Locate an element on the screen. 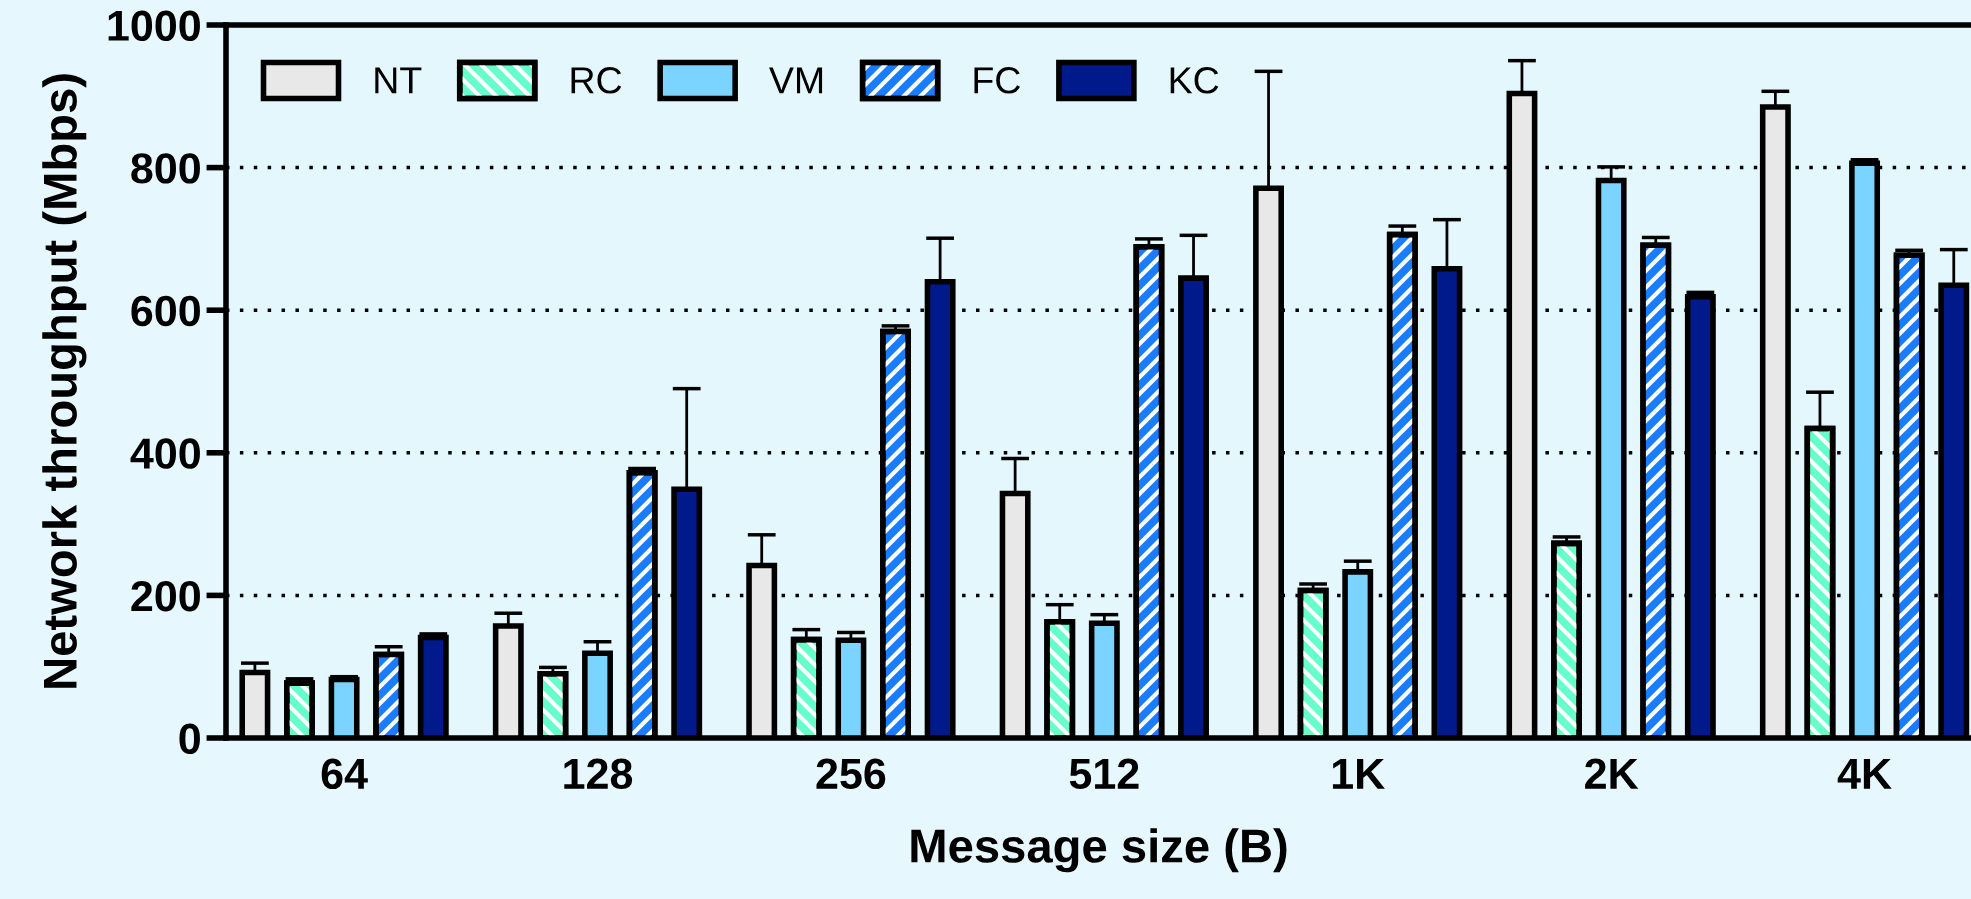  y-tick-label: 200 is located at coordinates (165, 596).